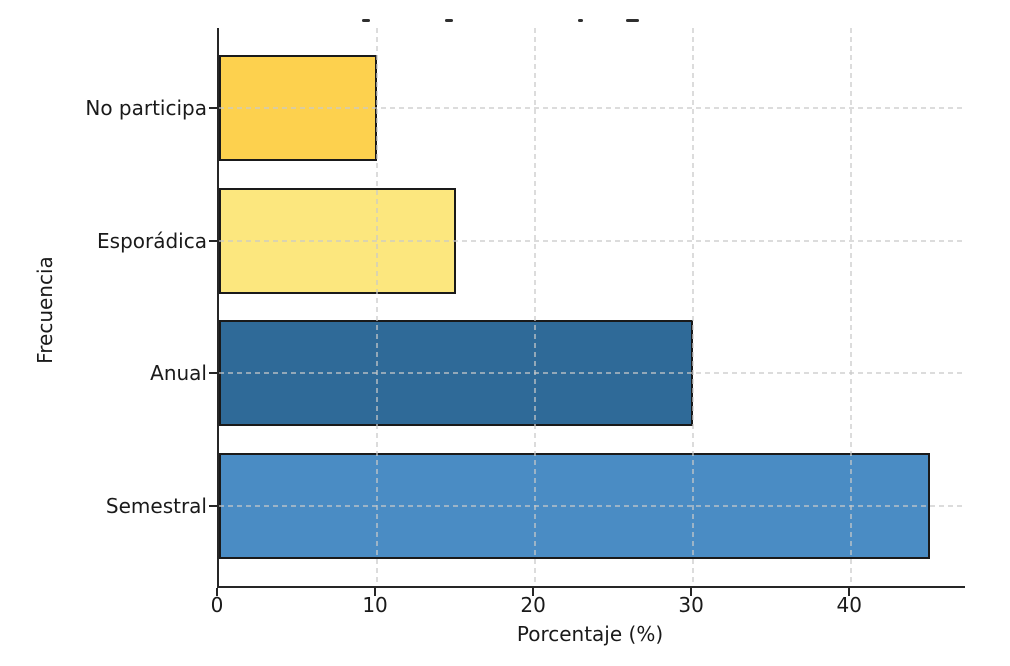  Describe the element at coordinates (575, 506) in the screenshot. I see `bar-semestral` at that location.